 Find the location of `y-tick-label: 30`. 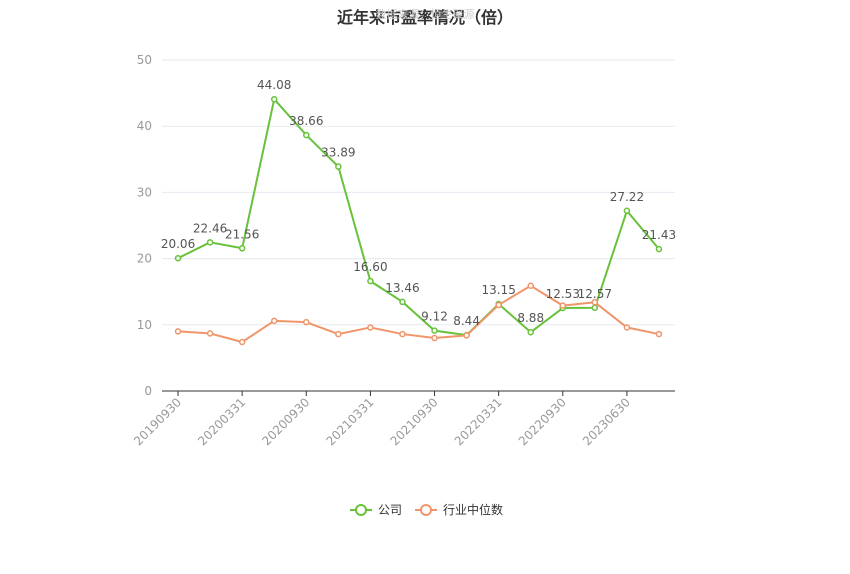

y-tick-label: 30 is located at coordinates (144, 192).